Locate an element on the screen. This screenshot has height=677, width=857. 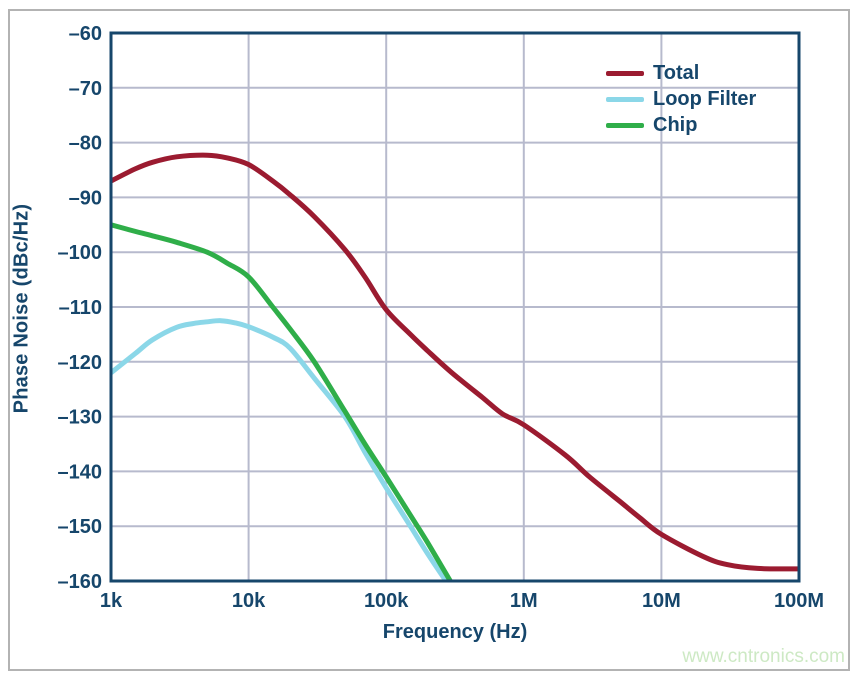
legend-item-total: Total is located at coordinates (681, 73).